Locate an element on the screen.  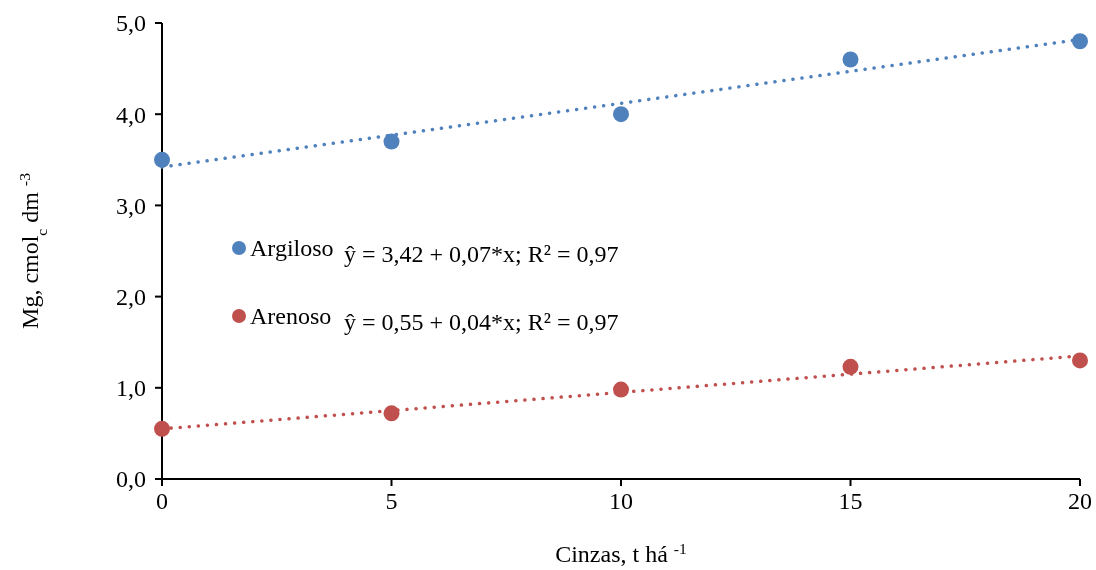
y-tick-label: 1,0 is located at coordinates (131, 388).